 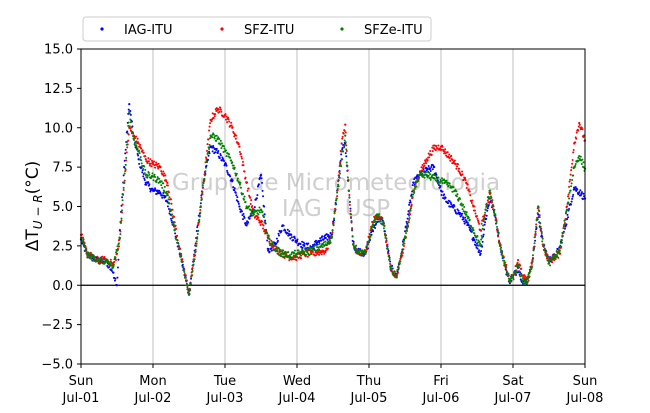 I want to click on x-tick-label-date: Jul-04, so click(x=297, y=398).